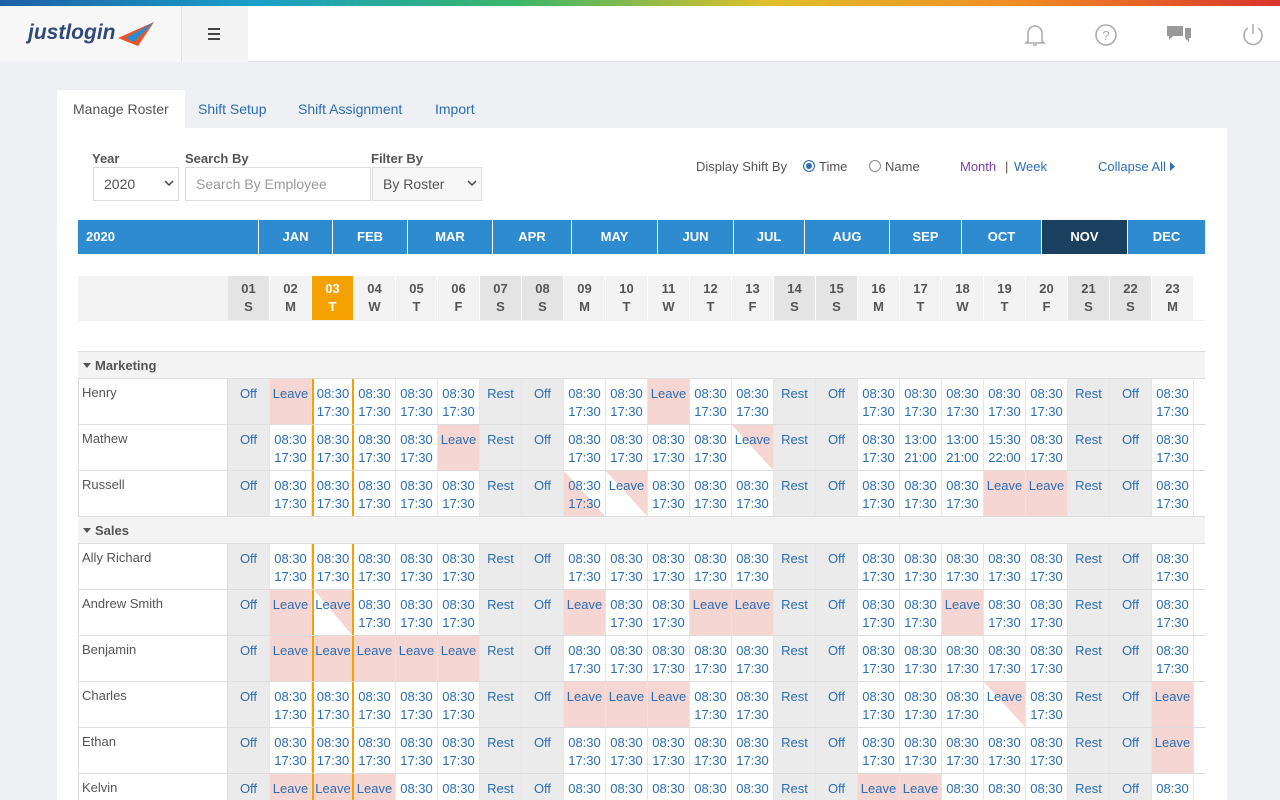  I want to click on day-header: 04 W, so click(375, 298).